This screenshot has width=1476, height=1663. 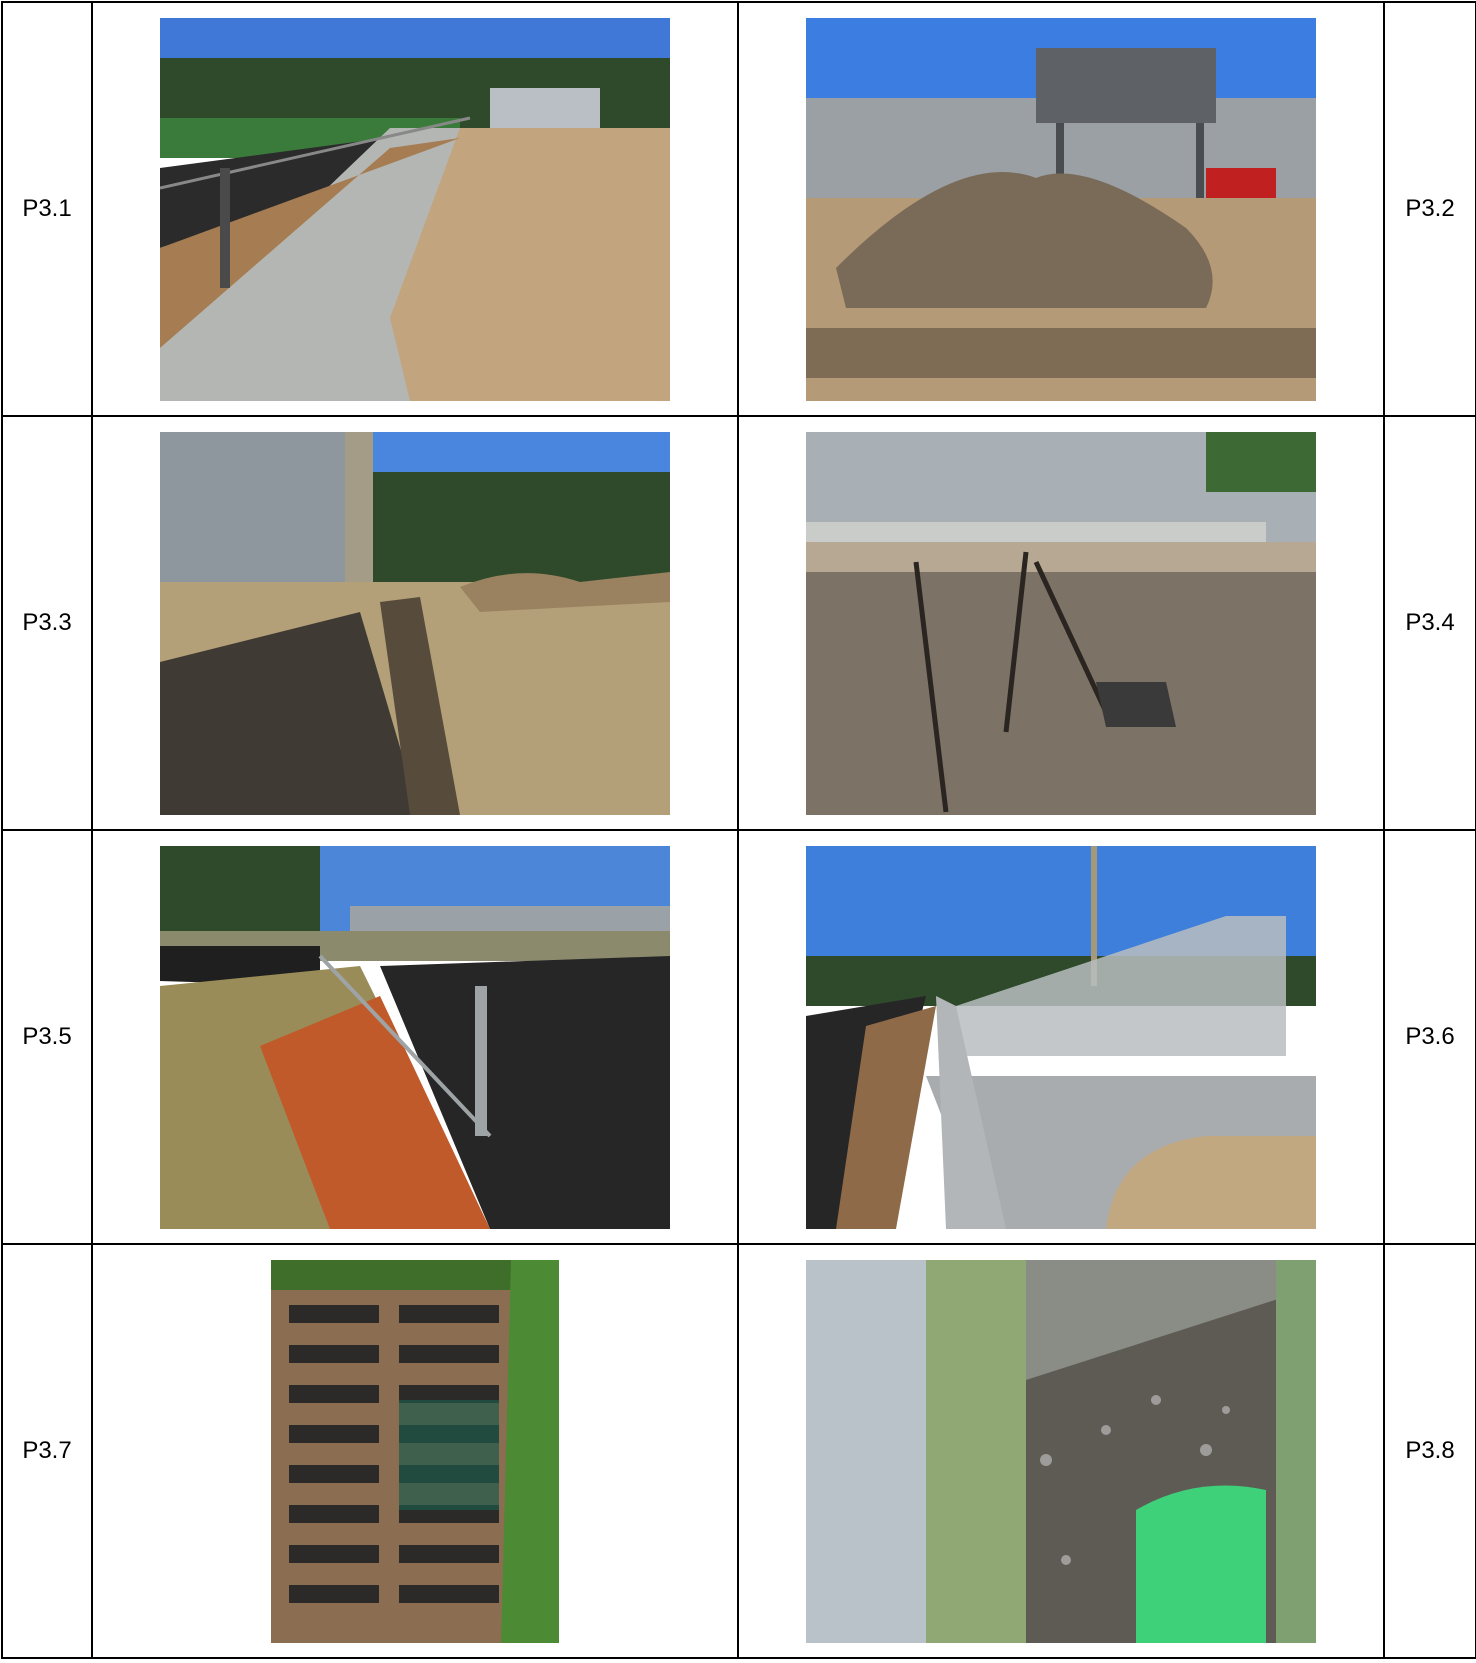 What do you see at coordinates (47, 623) in the screenshot?
I see `photo-label: P3.3` at bounding box center [47, 623].